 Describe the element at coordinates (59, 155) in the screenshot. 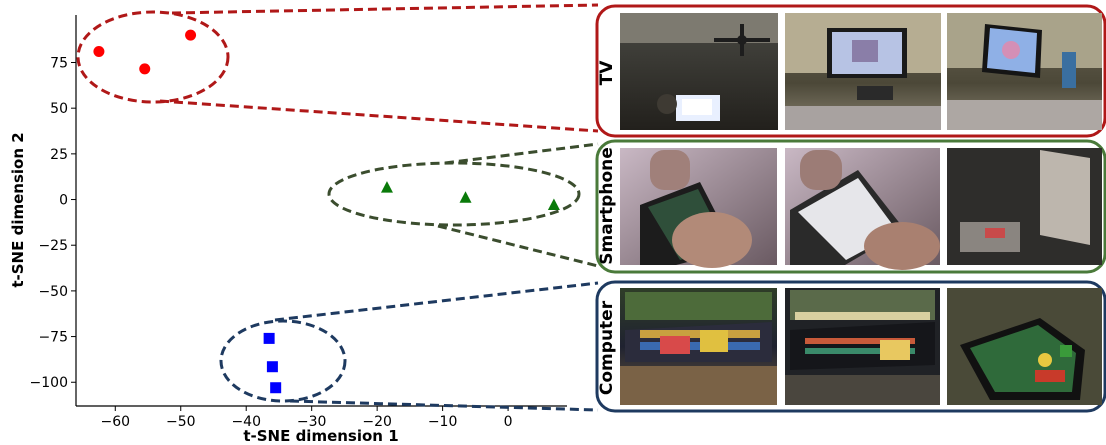

I see `y-tick-label: 25` at that location.